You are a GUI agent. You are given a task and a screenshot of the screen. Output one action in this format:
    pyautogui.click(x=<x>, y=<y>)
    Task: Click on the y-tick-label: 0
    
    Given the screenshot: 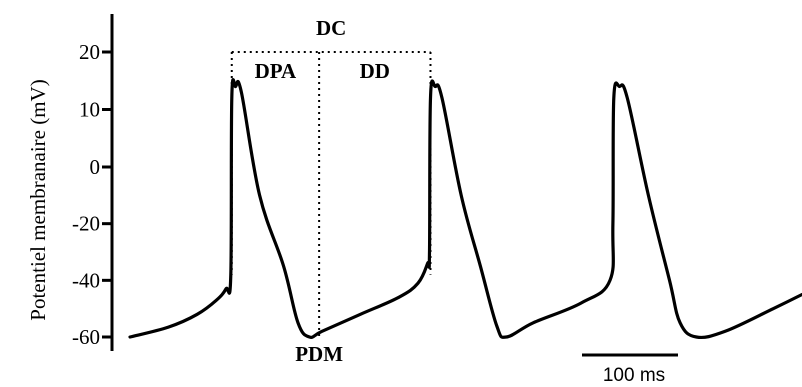 What is the action you would take?
    pyautogui.click(x=95, y=167)
    